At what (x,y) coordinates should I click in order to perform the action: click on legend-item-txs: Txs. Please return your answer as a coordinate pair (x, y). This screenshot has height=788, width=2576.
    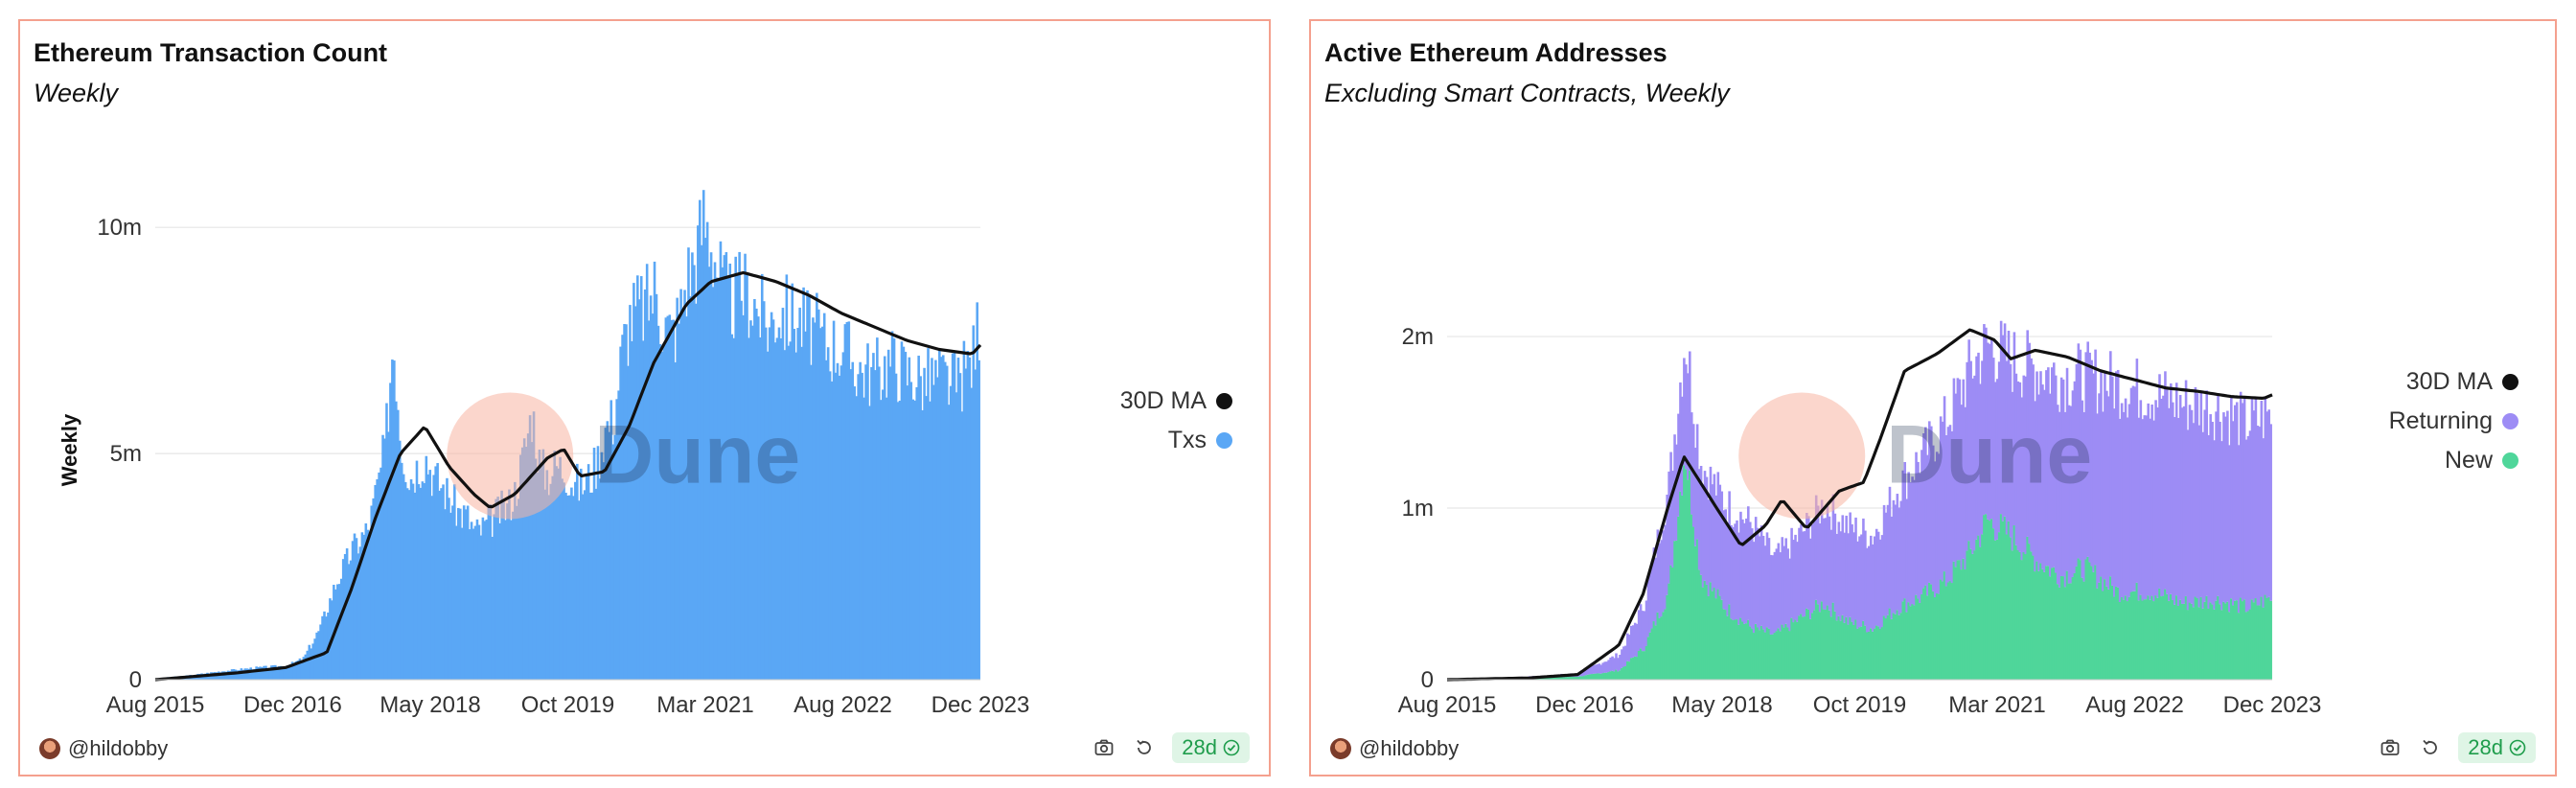
    Looking at the image, I should click on (1200, 440).